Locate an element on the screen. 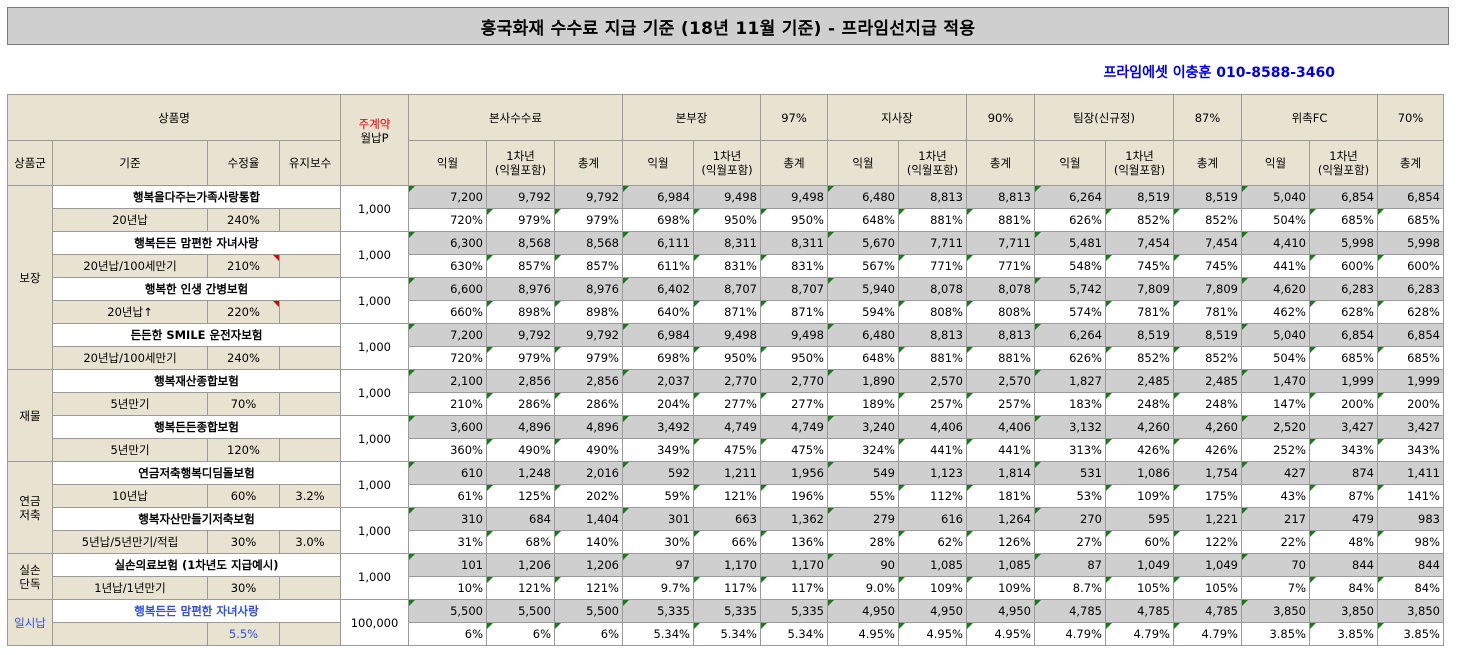 Image resolution: width=1457 pixels, height=655 pixels. product-basis: 1년납/1년만기 is located at coordinates (130, 588).